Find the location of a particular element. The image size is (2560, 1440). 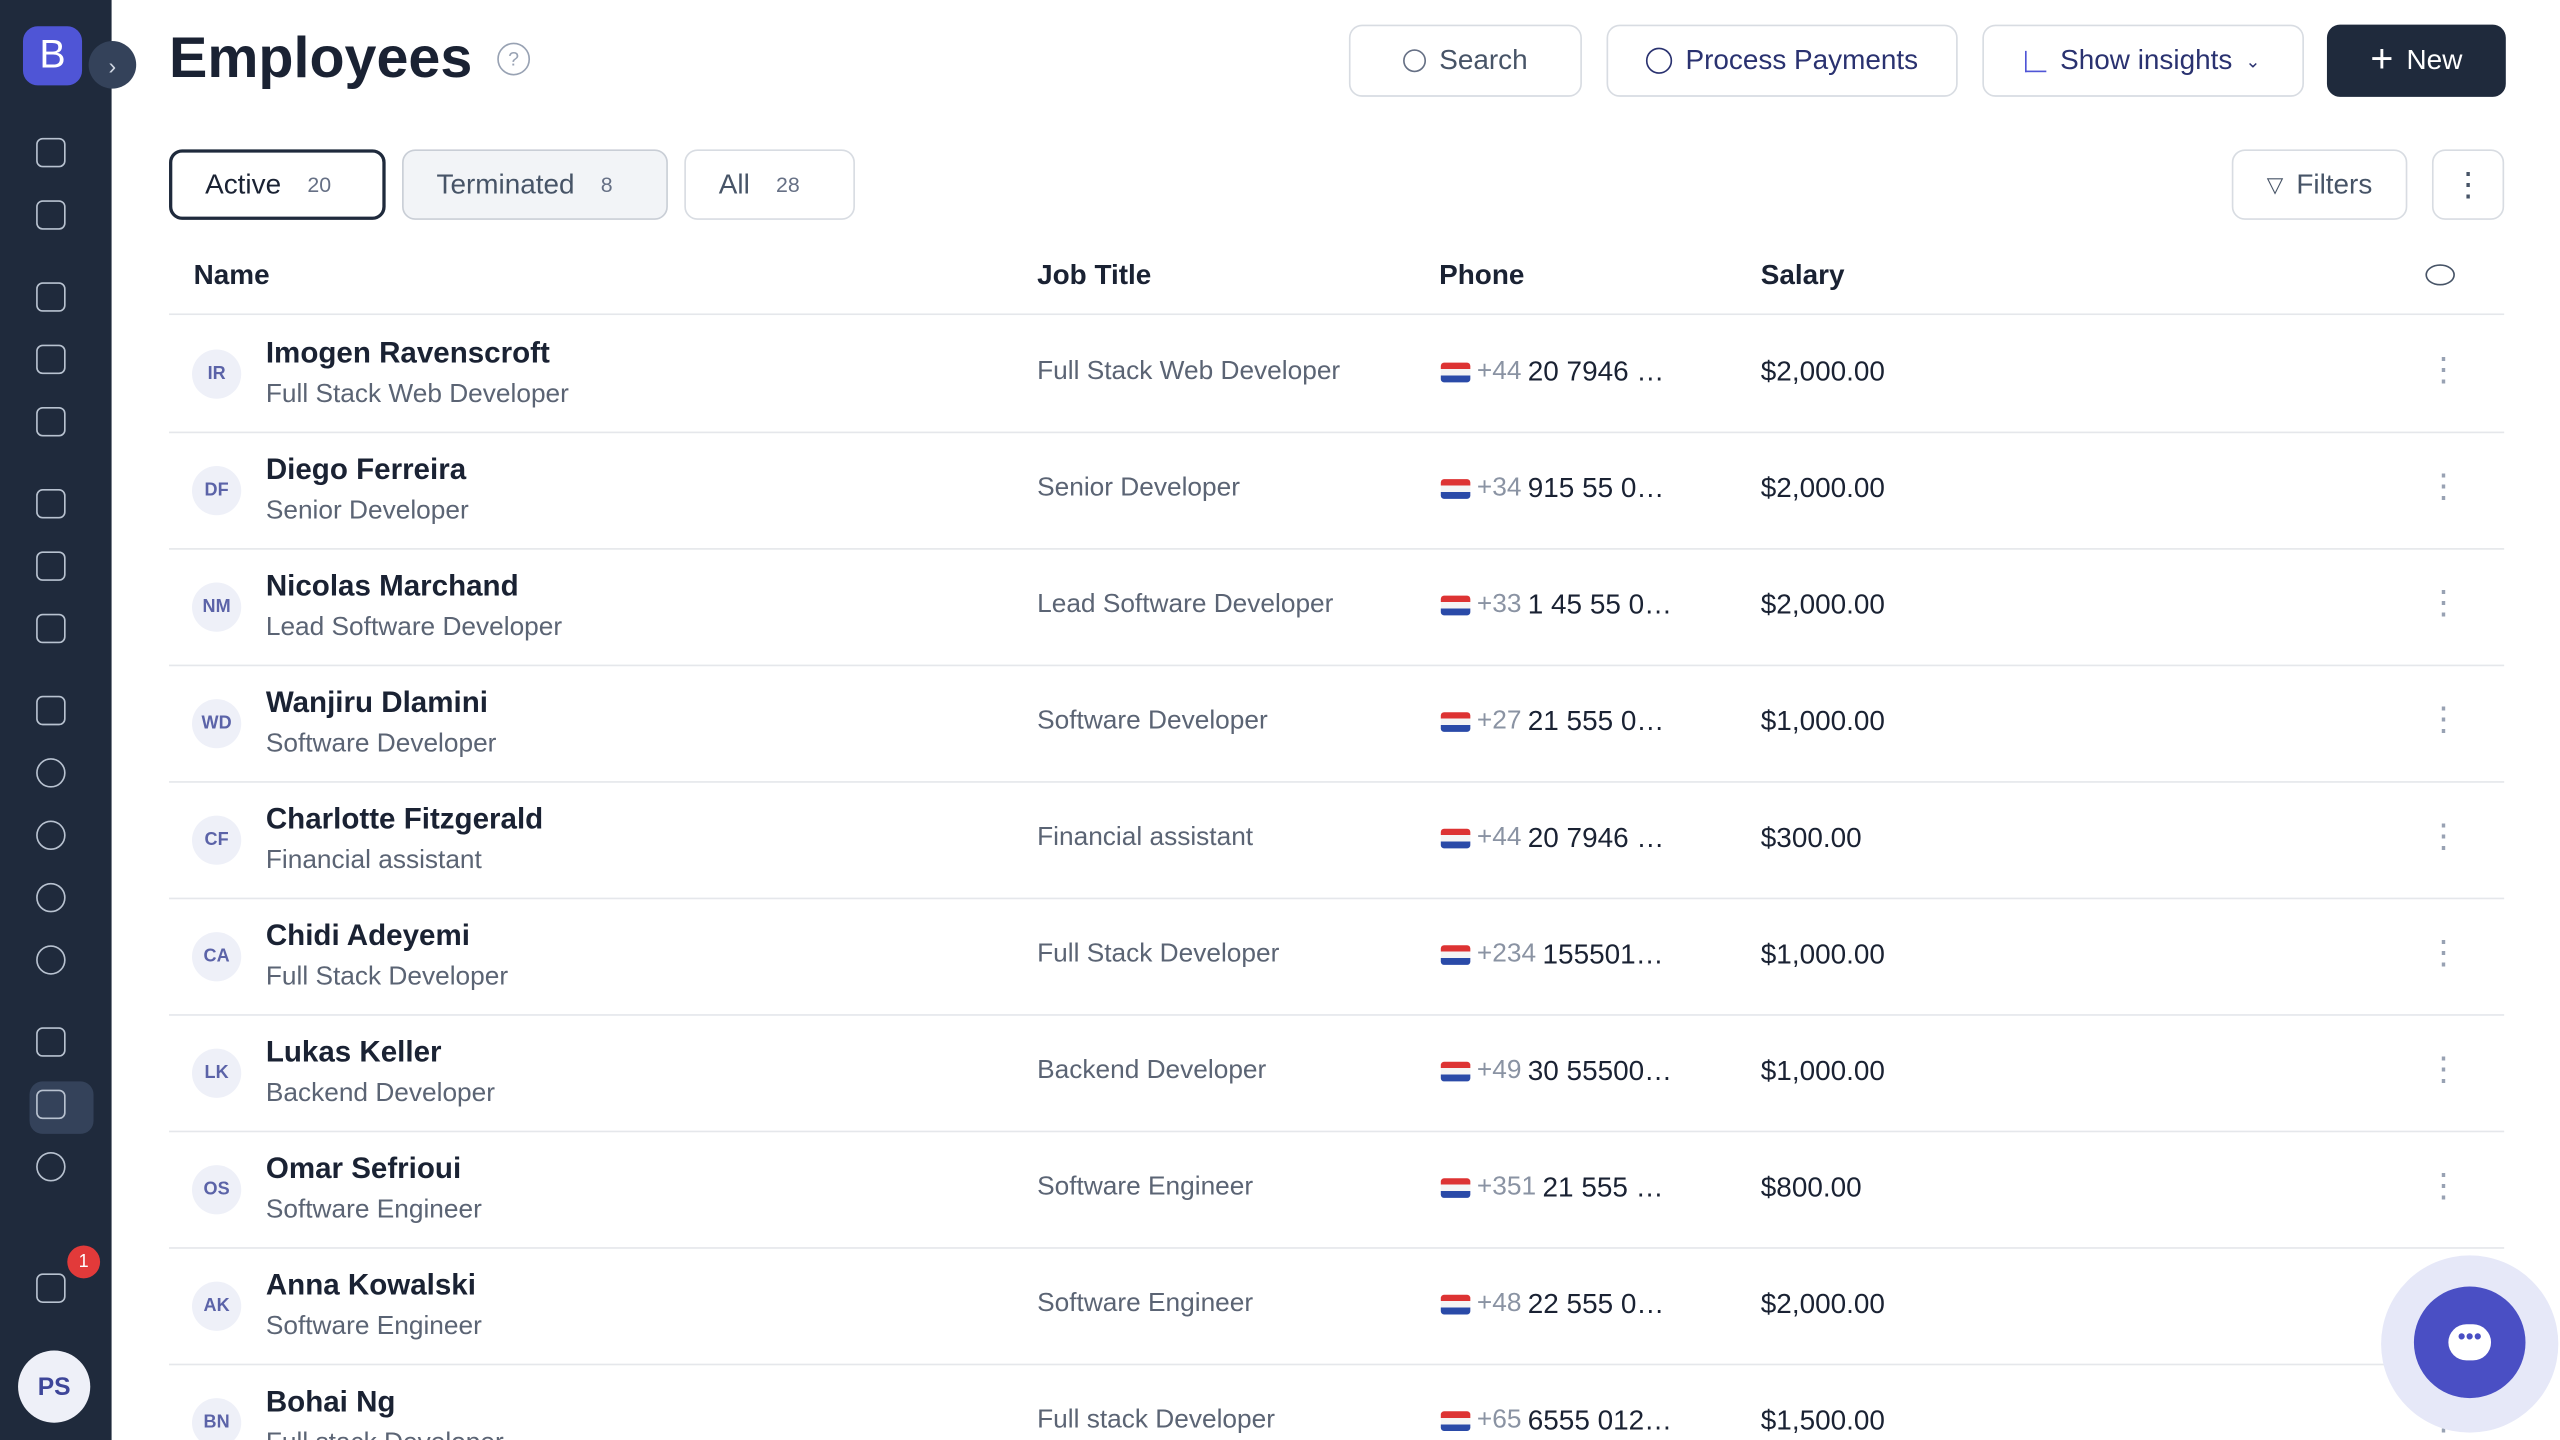

salary: $2,000.00 is located at coordinates (1822, 372).